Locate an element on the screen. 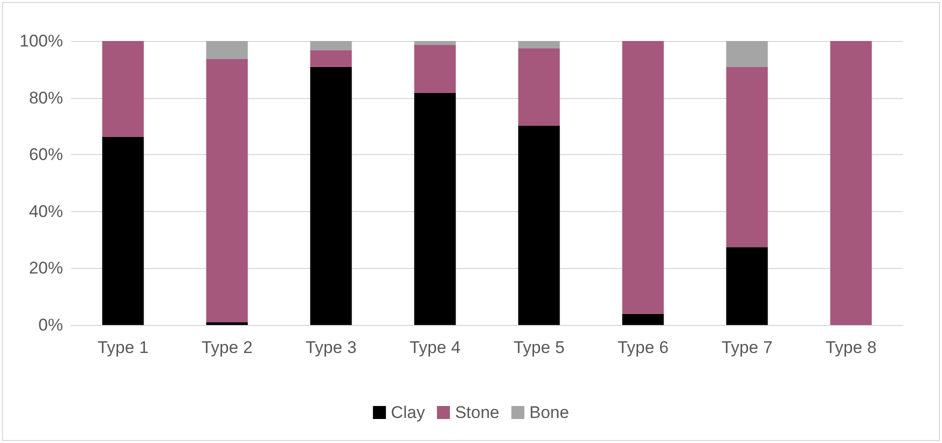 This screenshot has width=942, height=443. y-tick-label: 80% is located at coordinates (45, 98).